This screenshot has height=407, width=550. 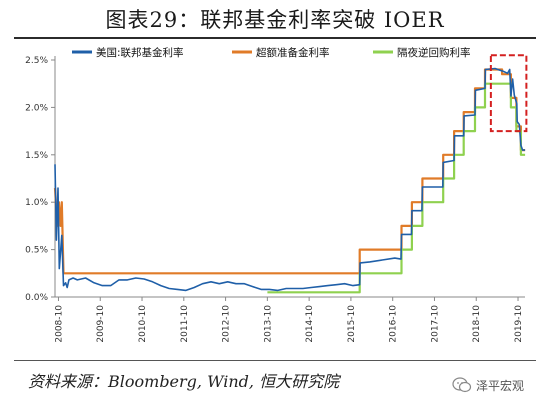 I want to click on x-tick-label: 2018-10, so click(x=477, y=324).